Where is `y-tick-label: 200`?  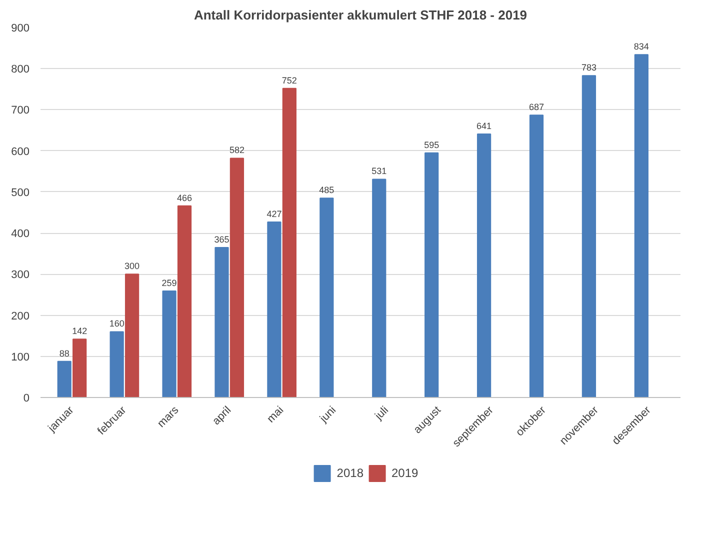
y-tick-label: 200 is located at coordinates (20, 316).